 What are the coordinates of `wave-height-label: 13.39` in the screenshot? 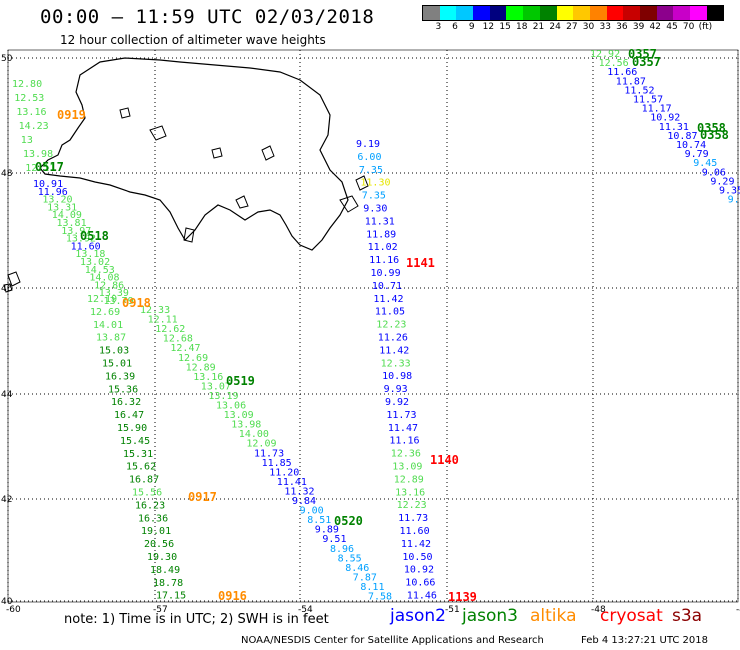 It's located at (114, 293).